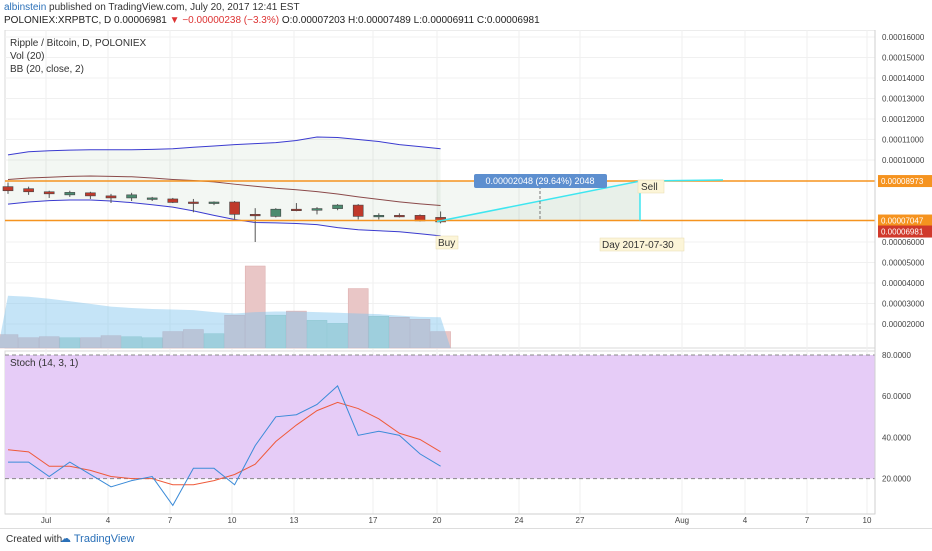 The image size is (932, 551). I want to click on buy-label-bg, so click(447, 242).